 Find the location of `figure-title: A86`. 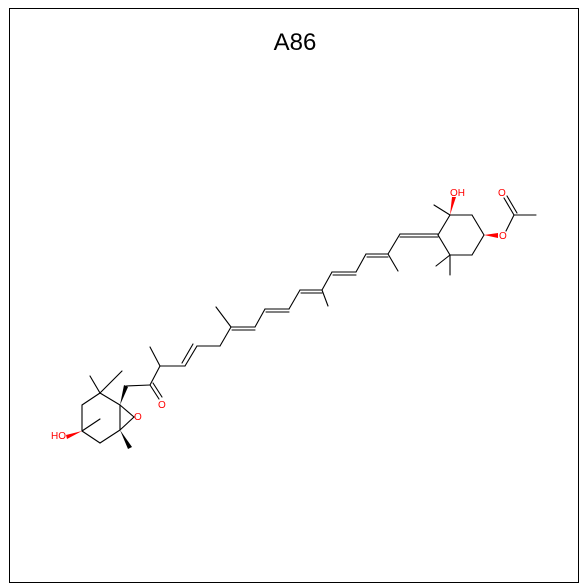

figure-title: A86 is located at coordinates (295, 42).